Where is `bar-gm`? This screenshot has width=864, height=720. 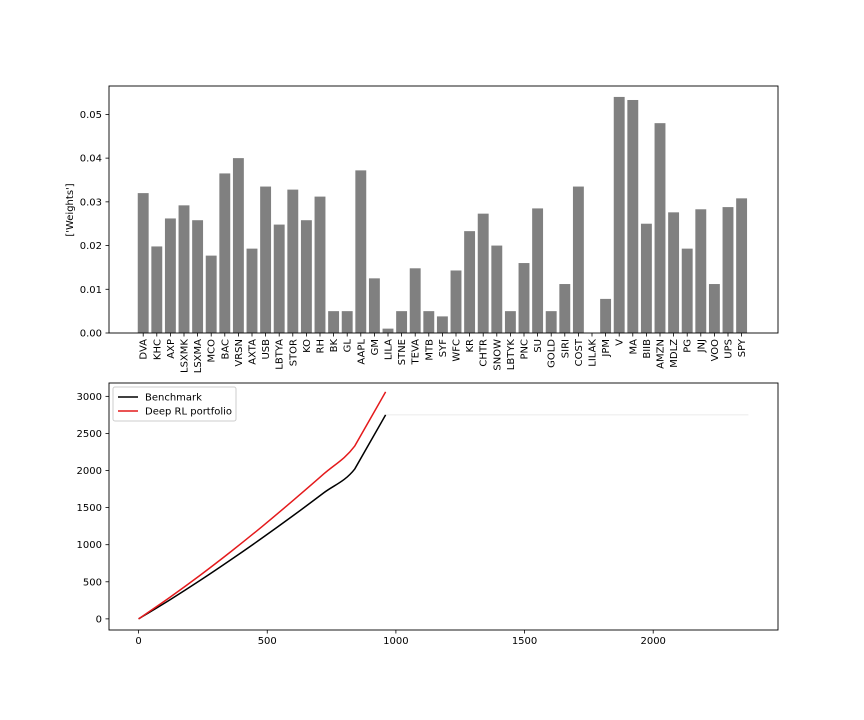
bar-gm is located at coordinates (374, 305).